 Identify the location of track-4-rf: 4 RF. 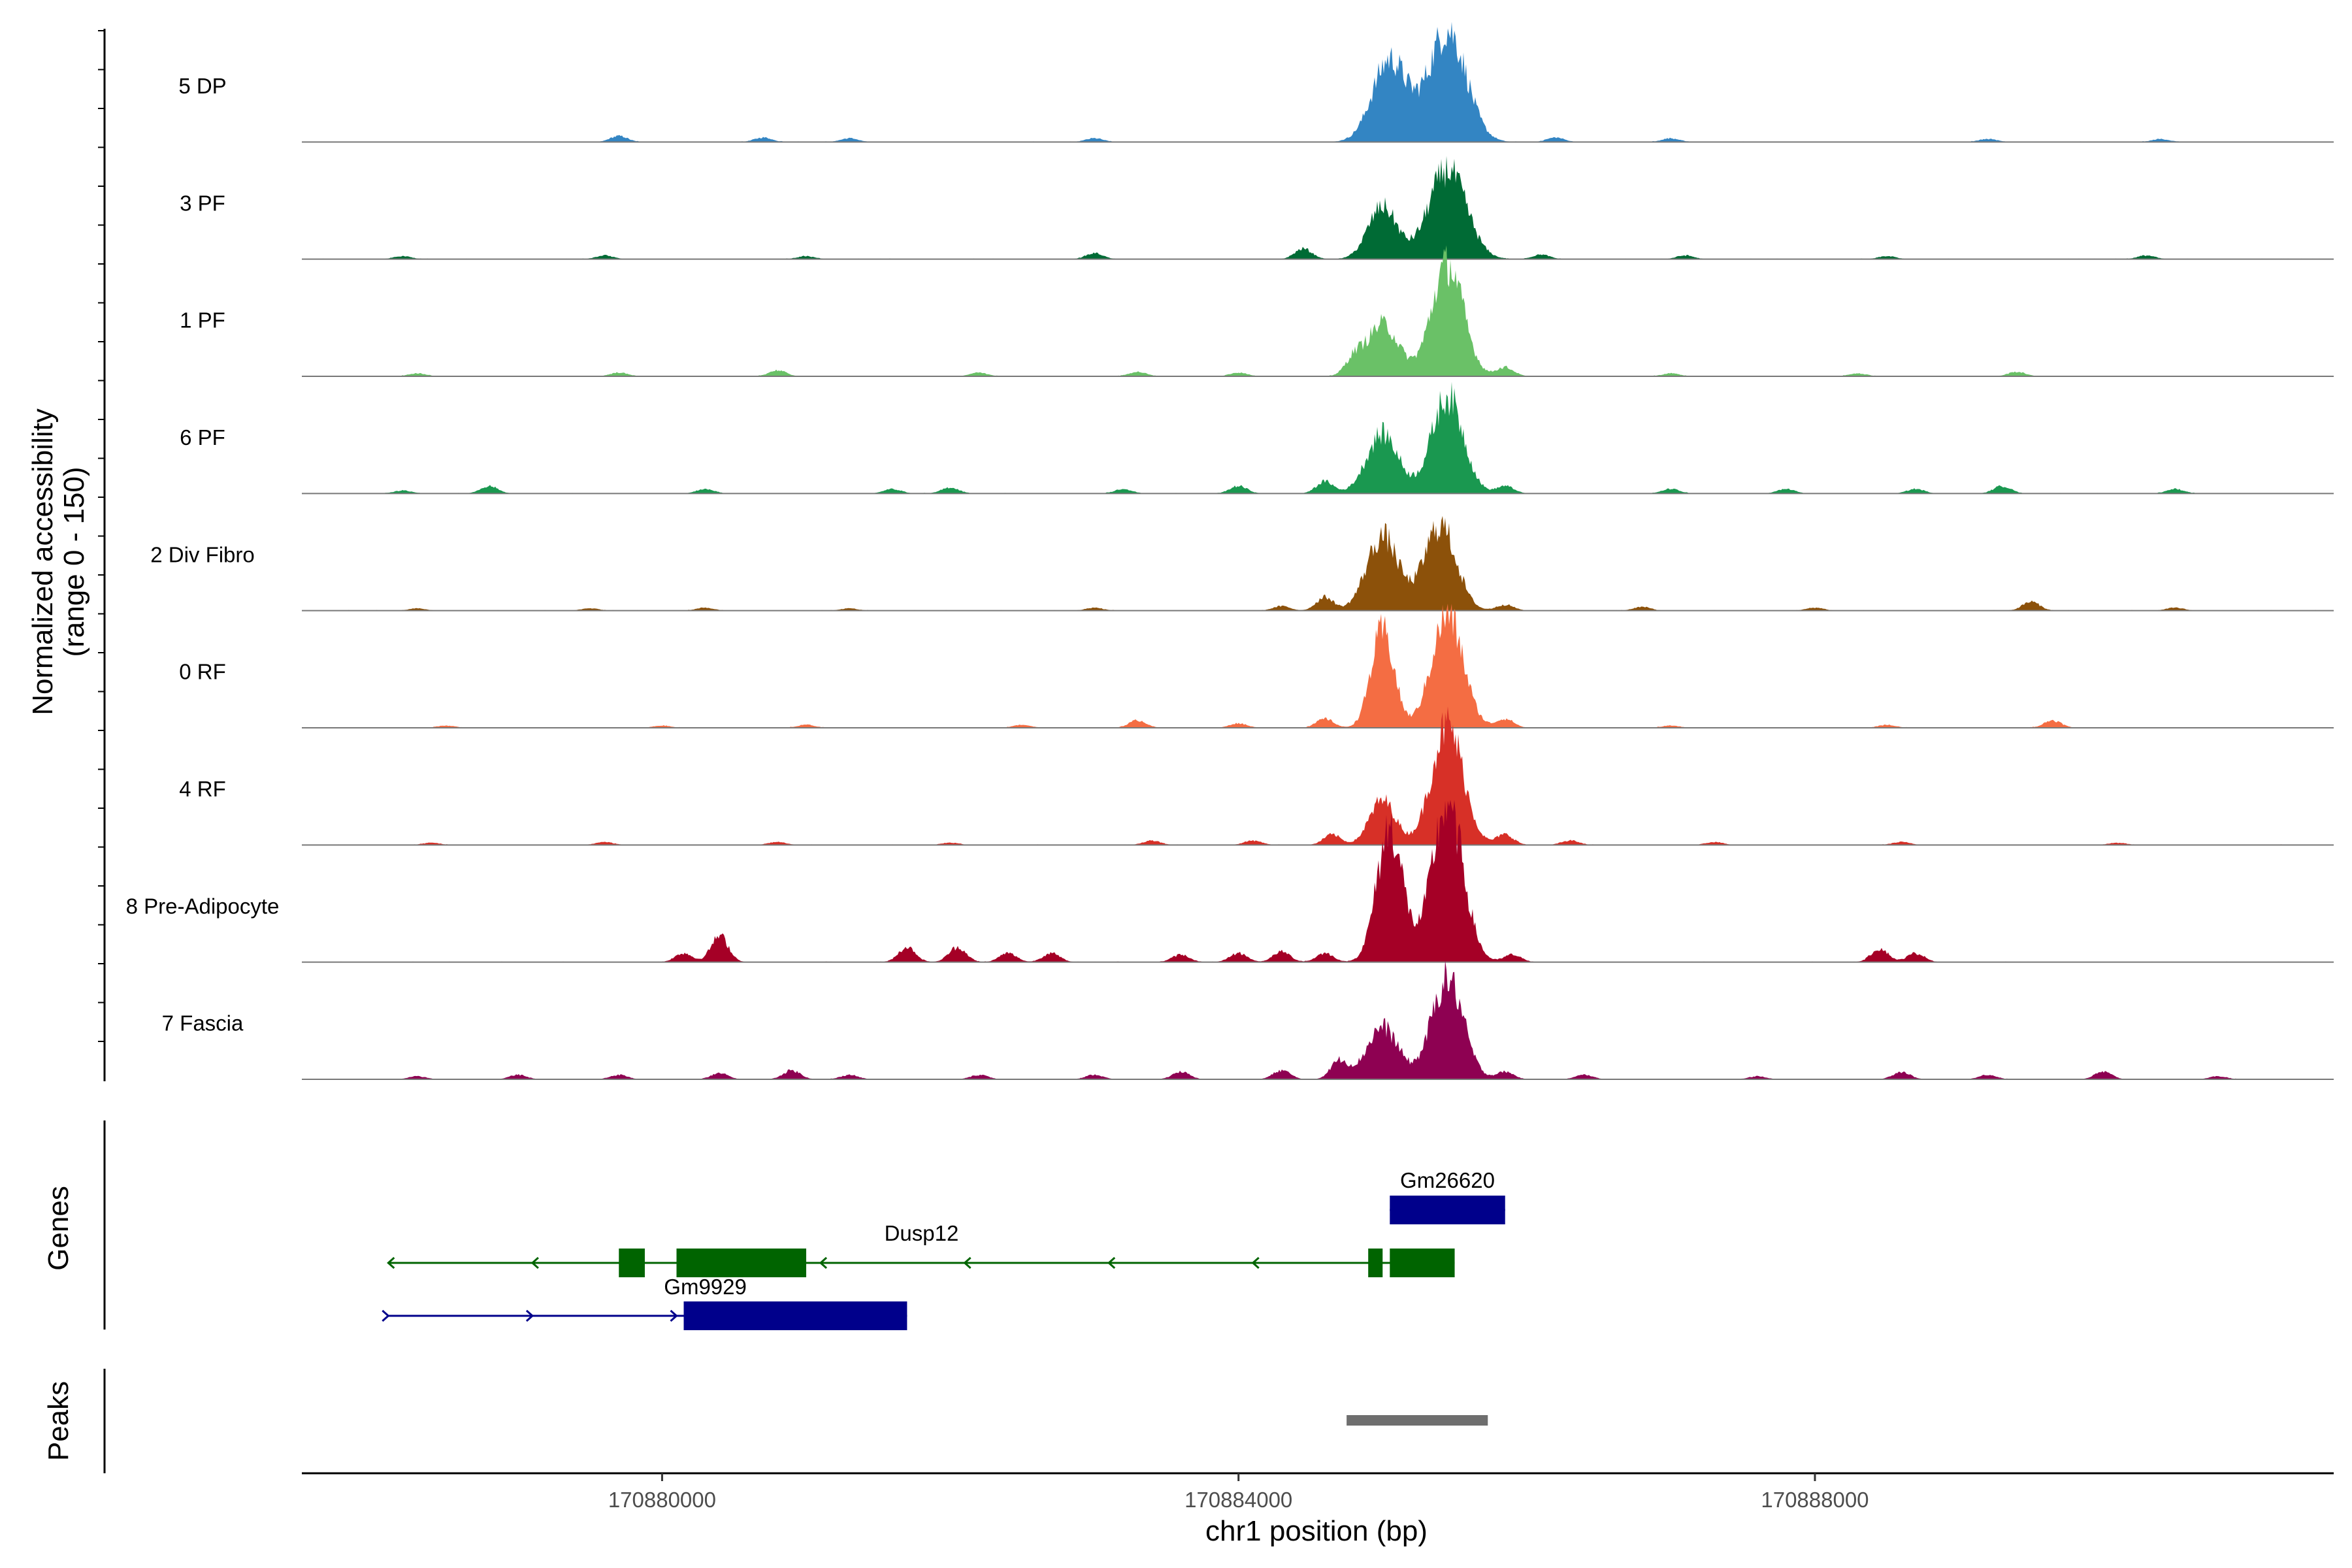
(1256, 776).